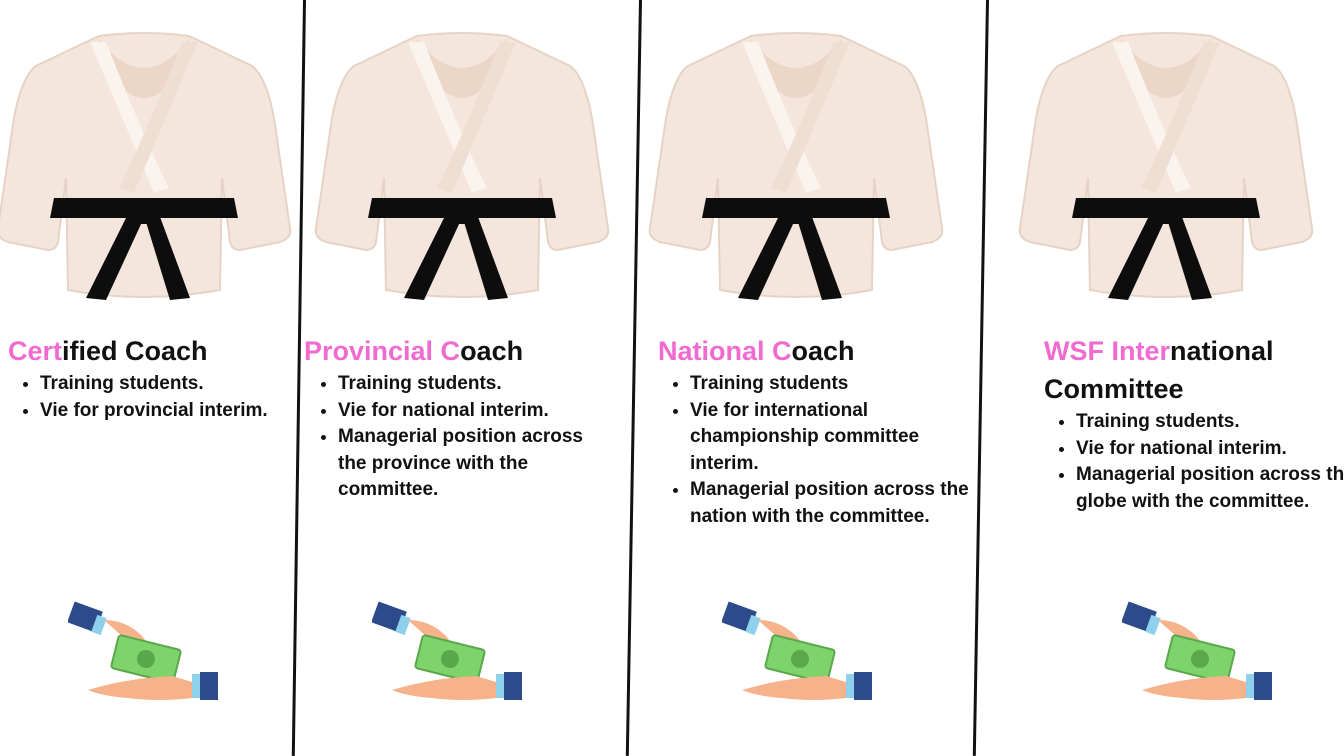 The image size is (1344, 756). I want to click on column-title: Certified Coach, so click(108, 351).